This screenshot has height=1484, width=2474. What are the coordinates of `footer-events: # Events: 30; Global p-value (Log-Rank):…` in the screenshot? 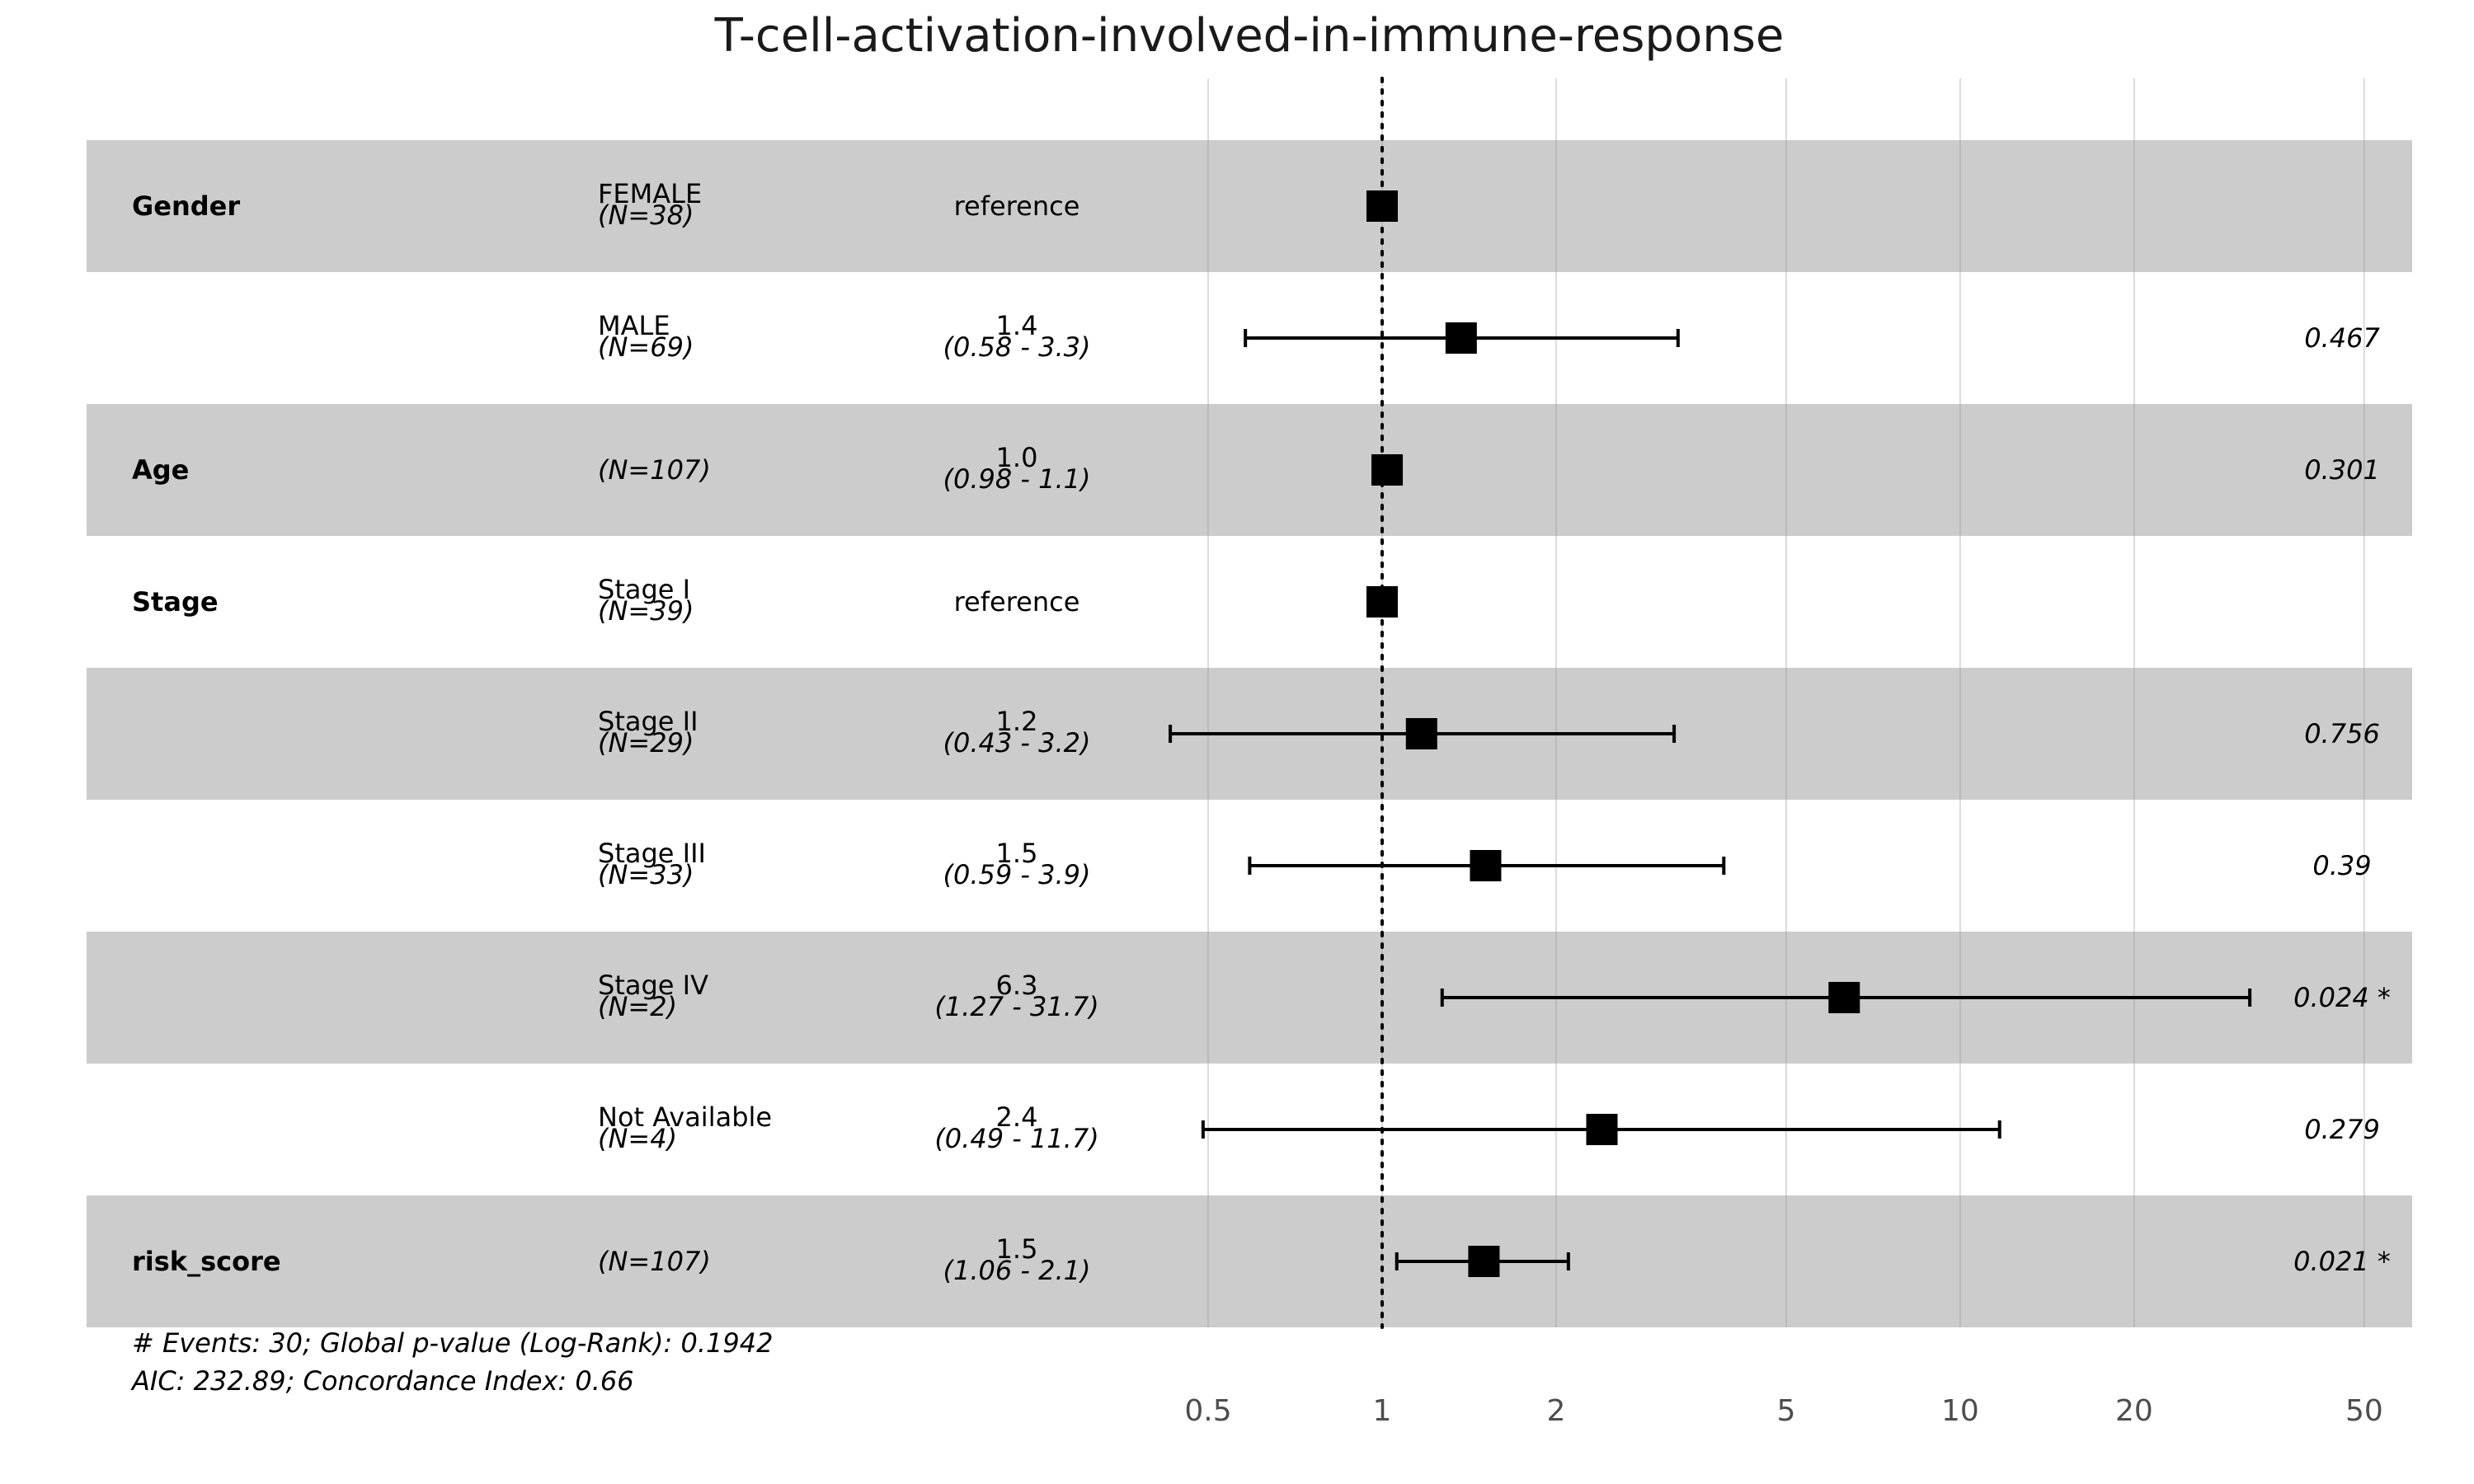 It's located at (452, 1343).